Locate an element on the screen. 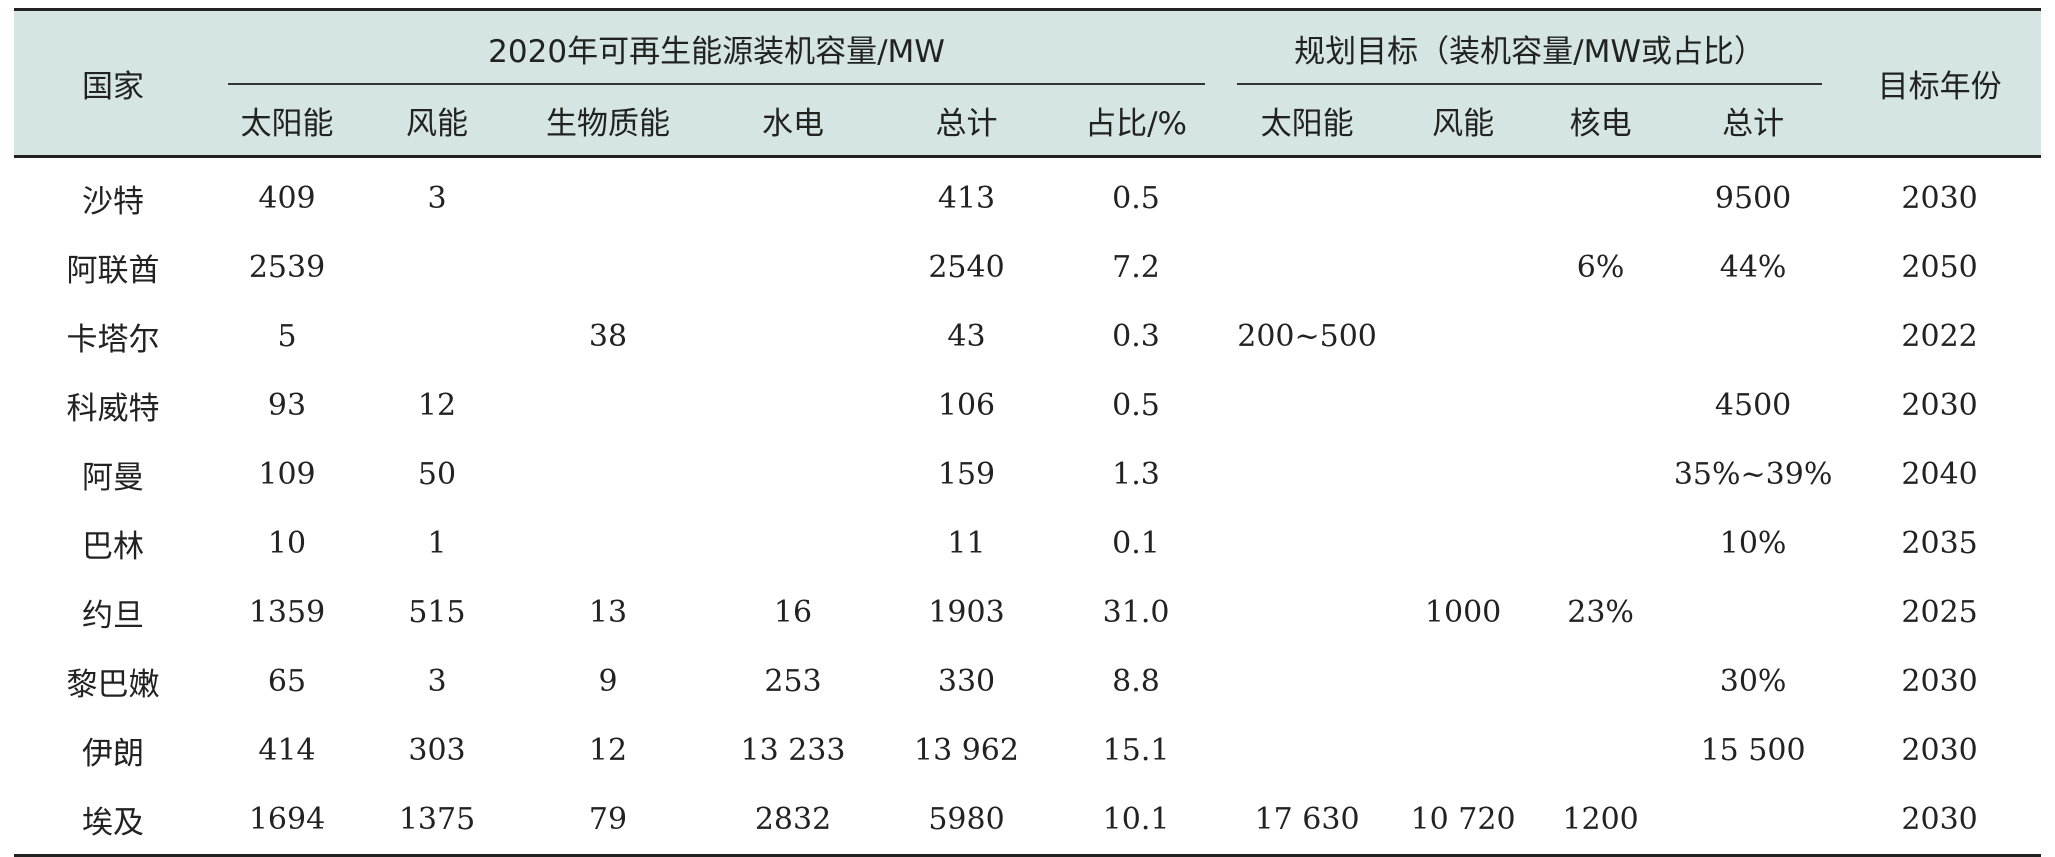  cell-total-target: 4500 is located at coordinates (1753, 405).